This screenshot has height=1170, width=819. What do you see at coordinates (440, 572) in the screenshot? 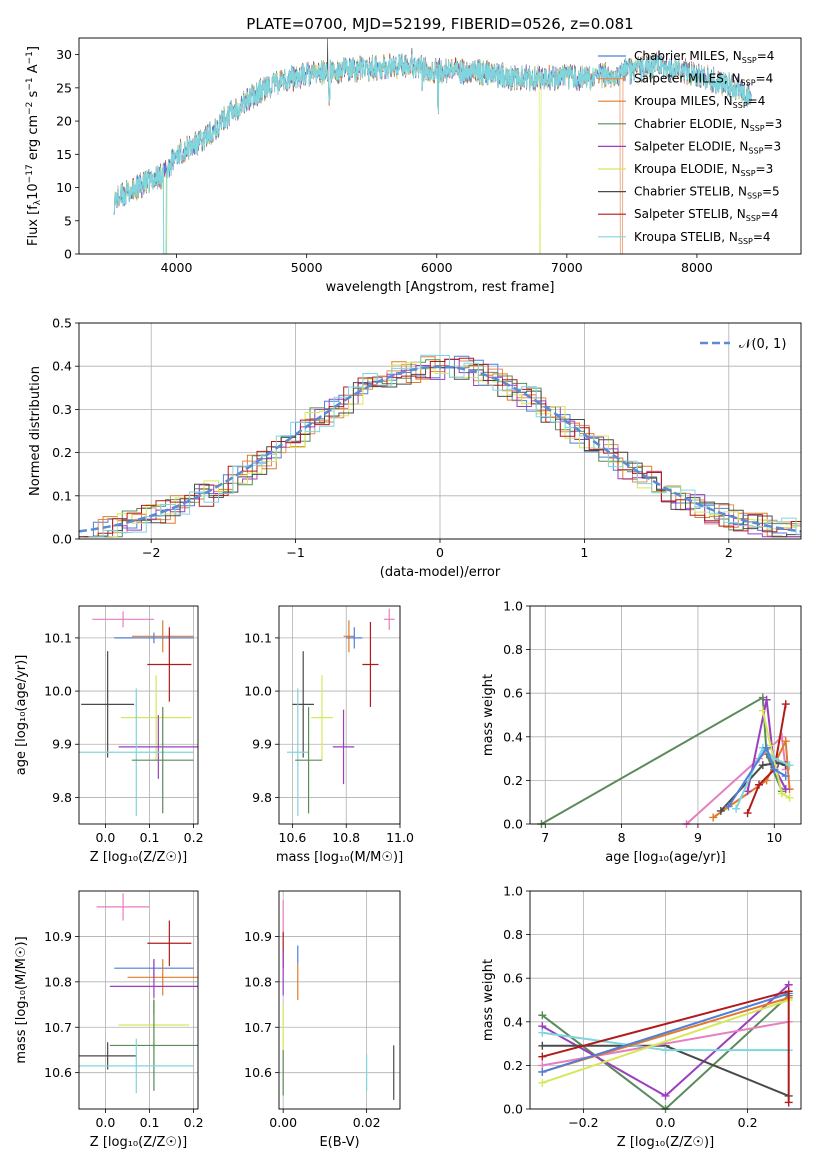
I see `residuals-xlabel: (data-model)/error` at bounding box center [440, 572].